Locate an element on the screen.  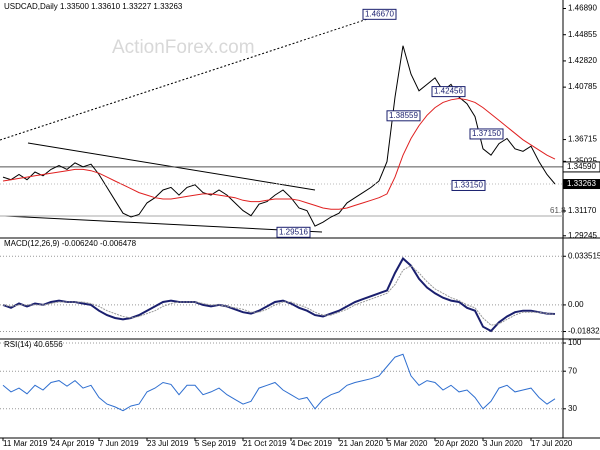
annotation-label: 1.46670 is located at coordinates (379, 13).